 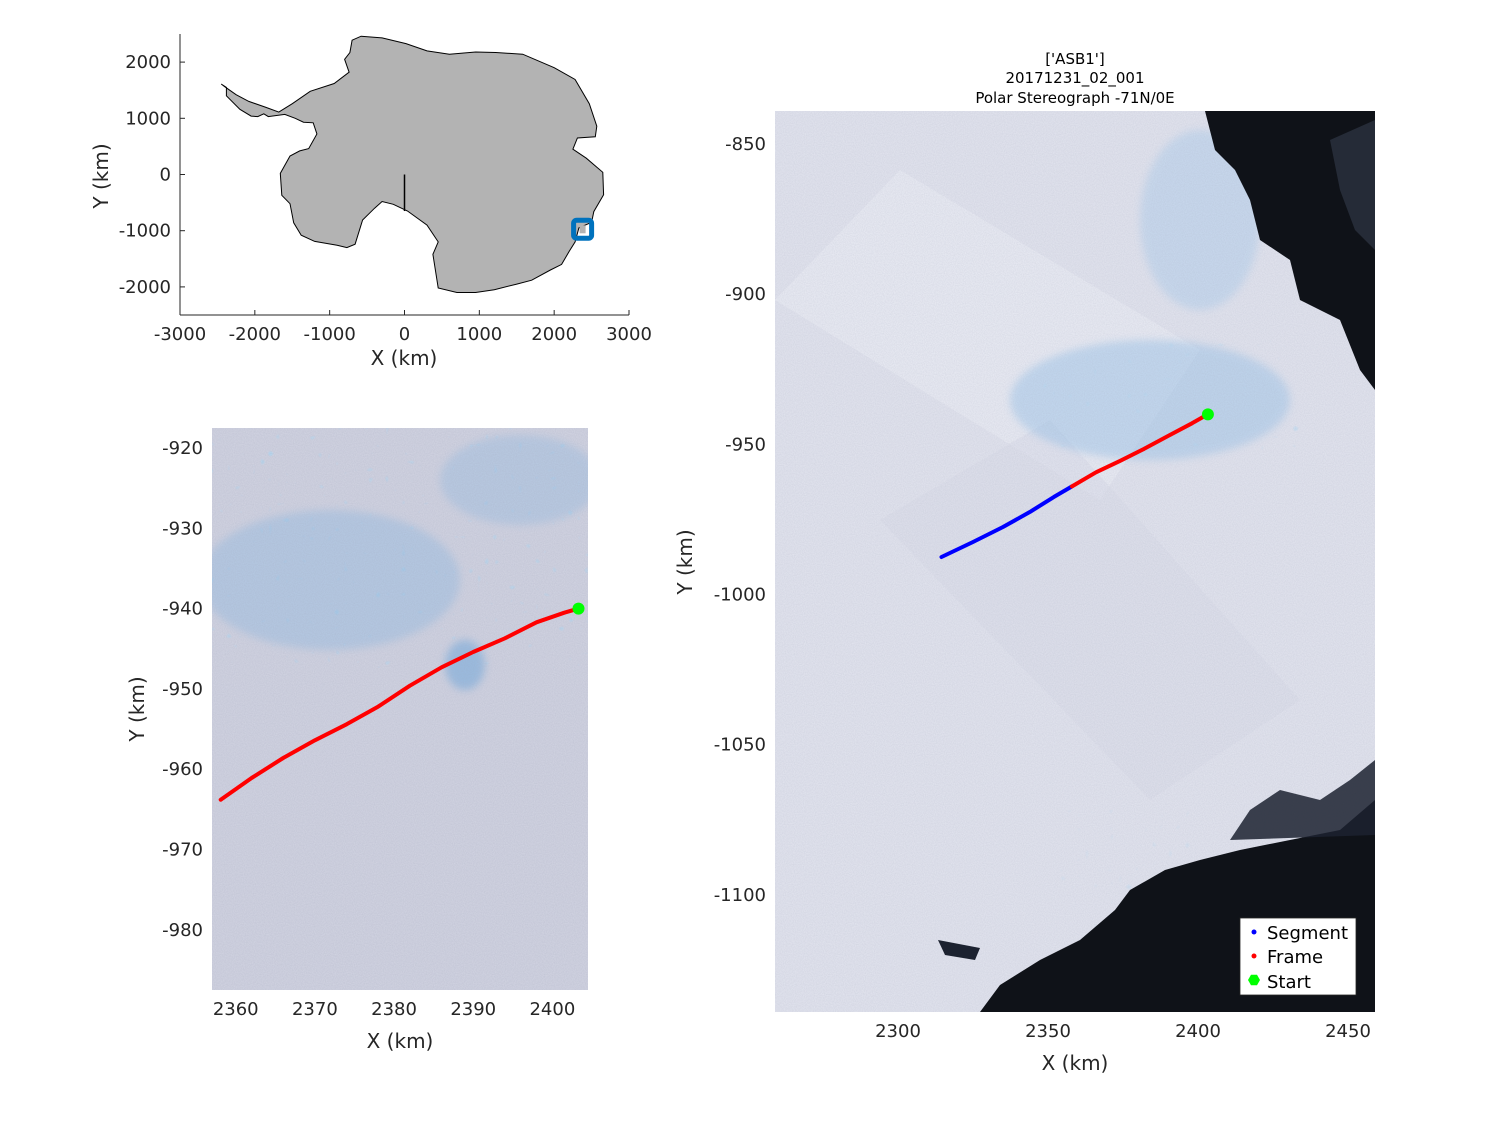 I want to click on segment-x-axis-label: X (km), so click(x=1075, y=1063).